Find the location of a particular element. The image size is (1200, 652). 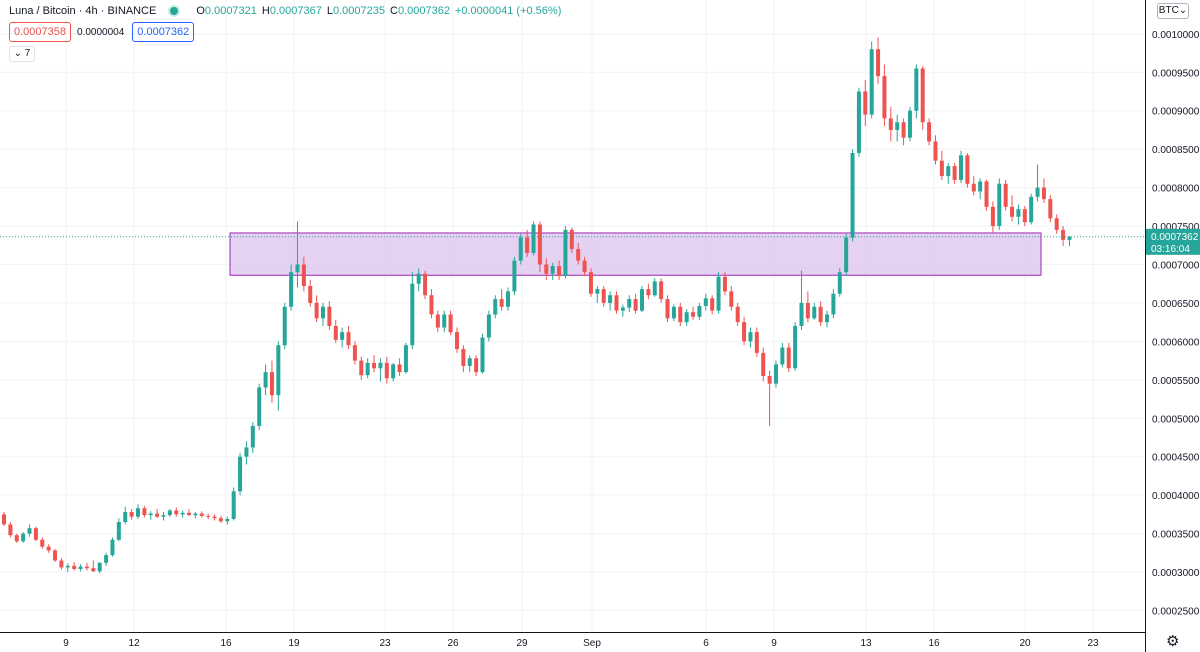

spread-value: 0.0000004 is located at coordinates (101, 32).